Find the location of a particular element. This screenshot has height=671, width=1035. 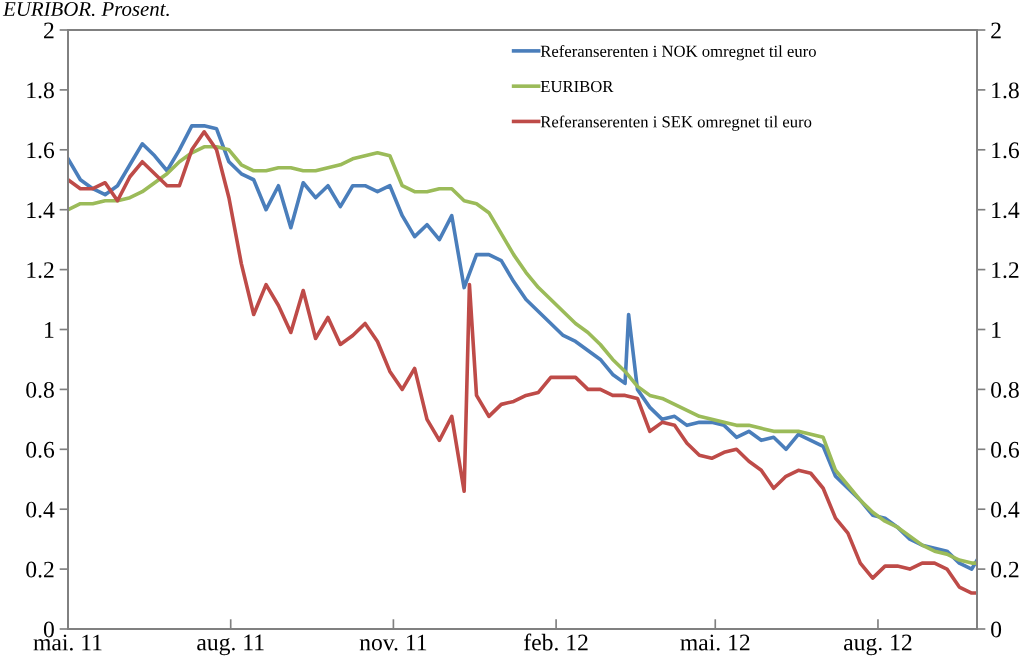

x-tick-label: aug. 11 is located at coordinates (230, 645).